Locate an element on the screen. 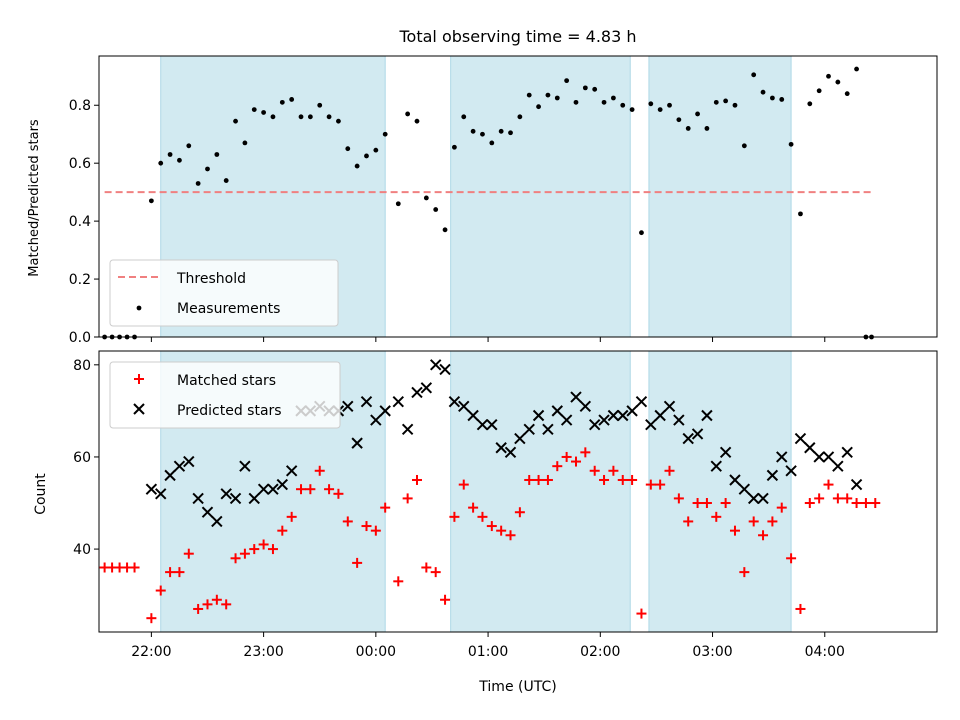  legend-matched-label: Matched stars is located at coordinates (226, 381).